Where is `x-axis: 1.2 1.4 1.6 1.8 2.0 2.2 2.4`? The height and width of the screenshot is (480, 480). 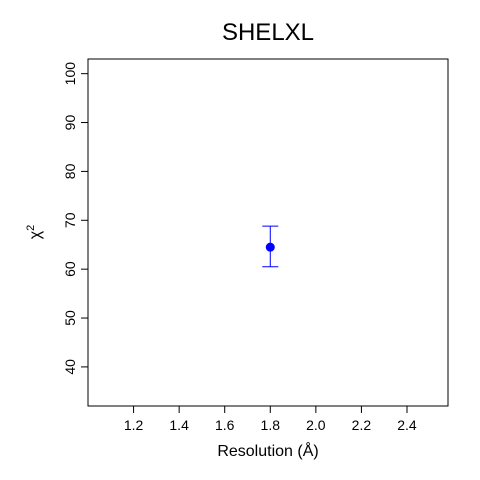 x-axis: 1.2 1.4 1.6 1.8 2.0 2.2 2.4 is located at coordinates (270, 419).